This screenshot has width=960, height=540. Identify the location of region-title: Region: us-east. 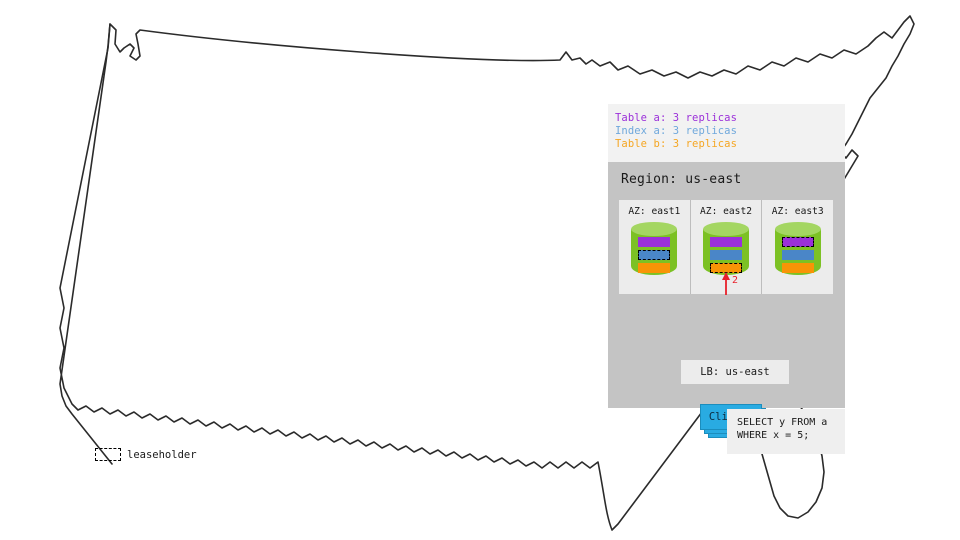
(681, 179).